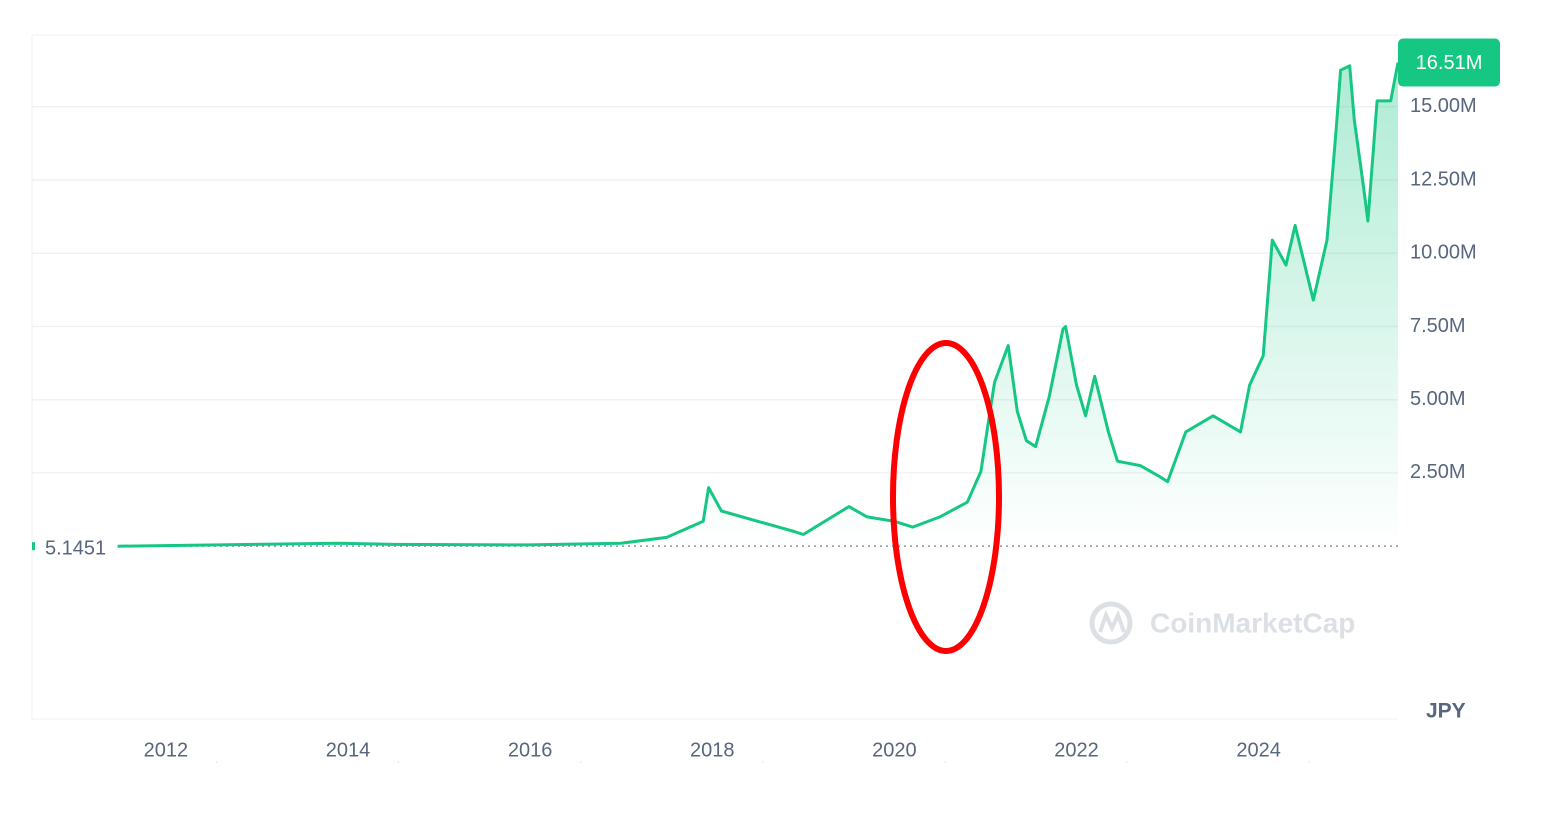 The image size is (1546, 832). Describe the element at coordinates (1438, 472) in the screenshot. I see `y-tick-label: 2.50M` at that location.